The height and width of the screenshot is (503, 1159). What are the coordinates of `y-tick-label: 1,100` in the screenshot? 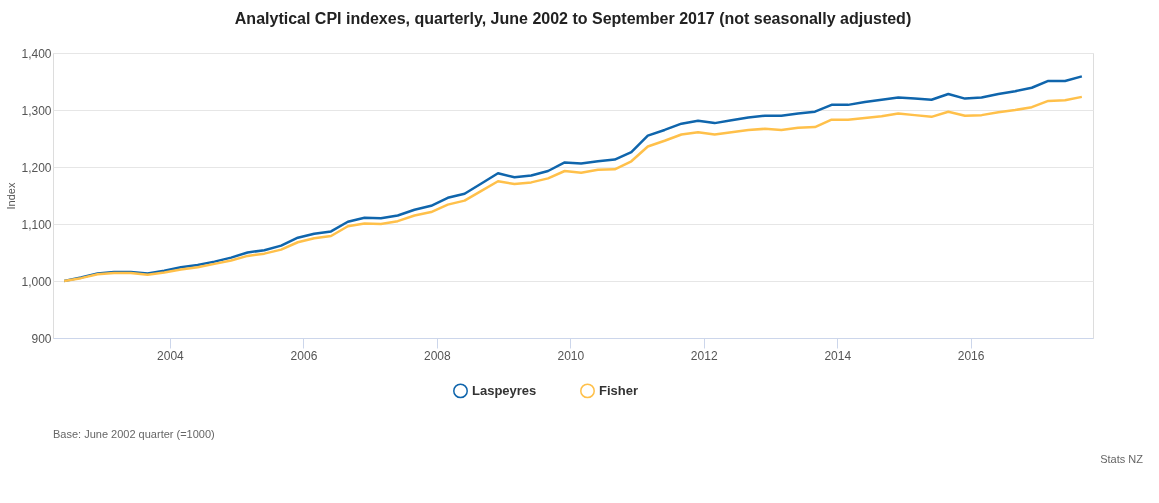 It's located at (36, 224).